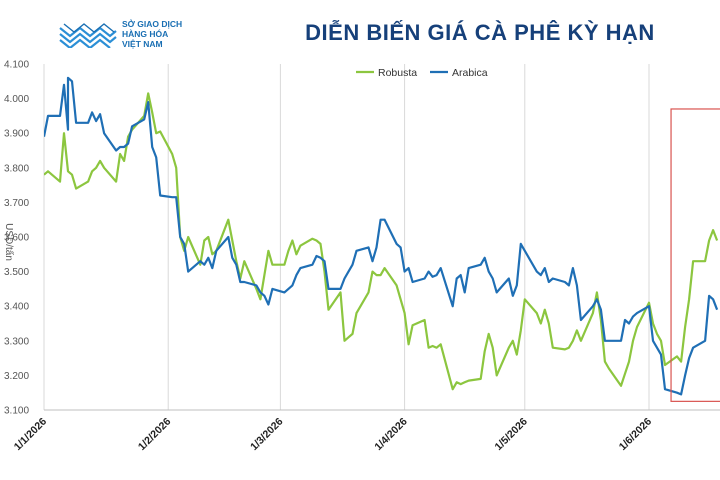  What do you see at coordinates (480, 32) in the screenshot?
I see `chart-title: DIỄN BIẾN GIÁ CÀ PHÊ KỲ HẠN` at bounding box center [480, 32].